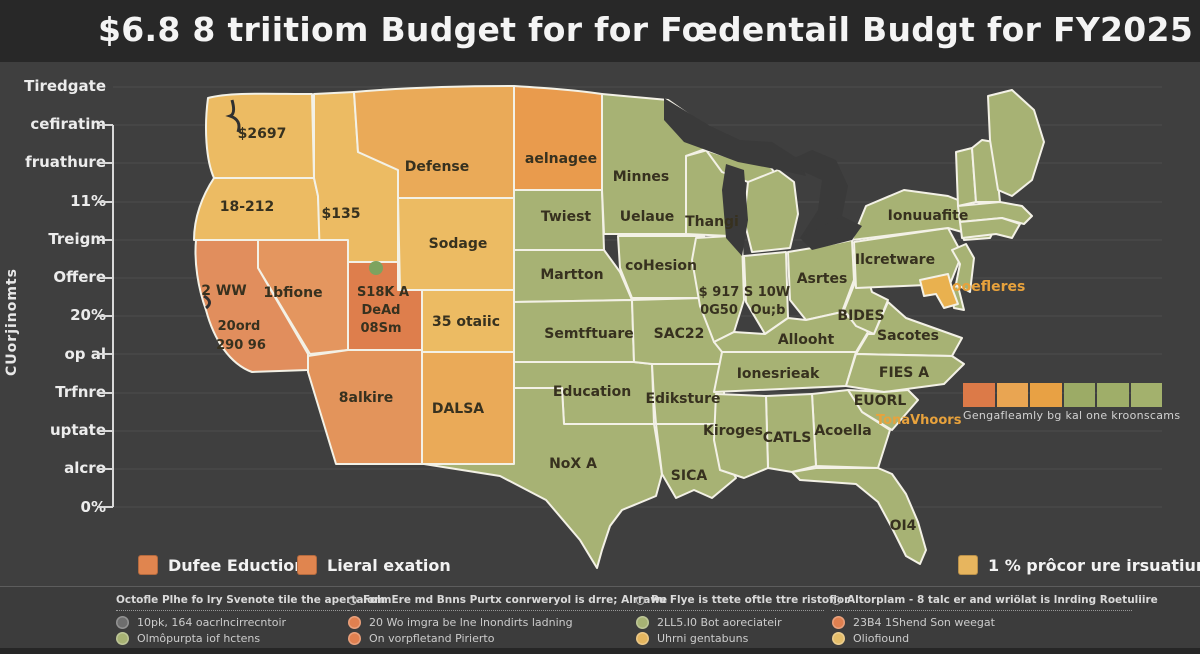 This screenshot has height=654, width=1200. Describe the element at coordinates (381, 310) in the screenshot. I see `label-utah-2: DeAd` at that location.